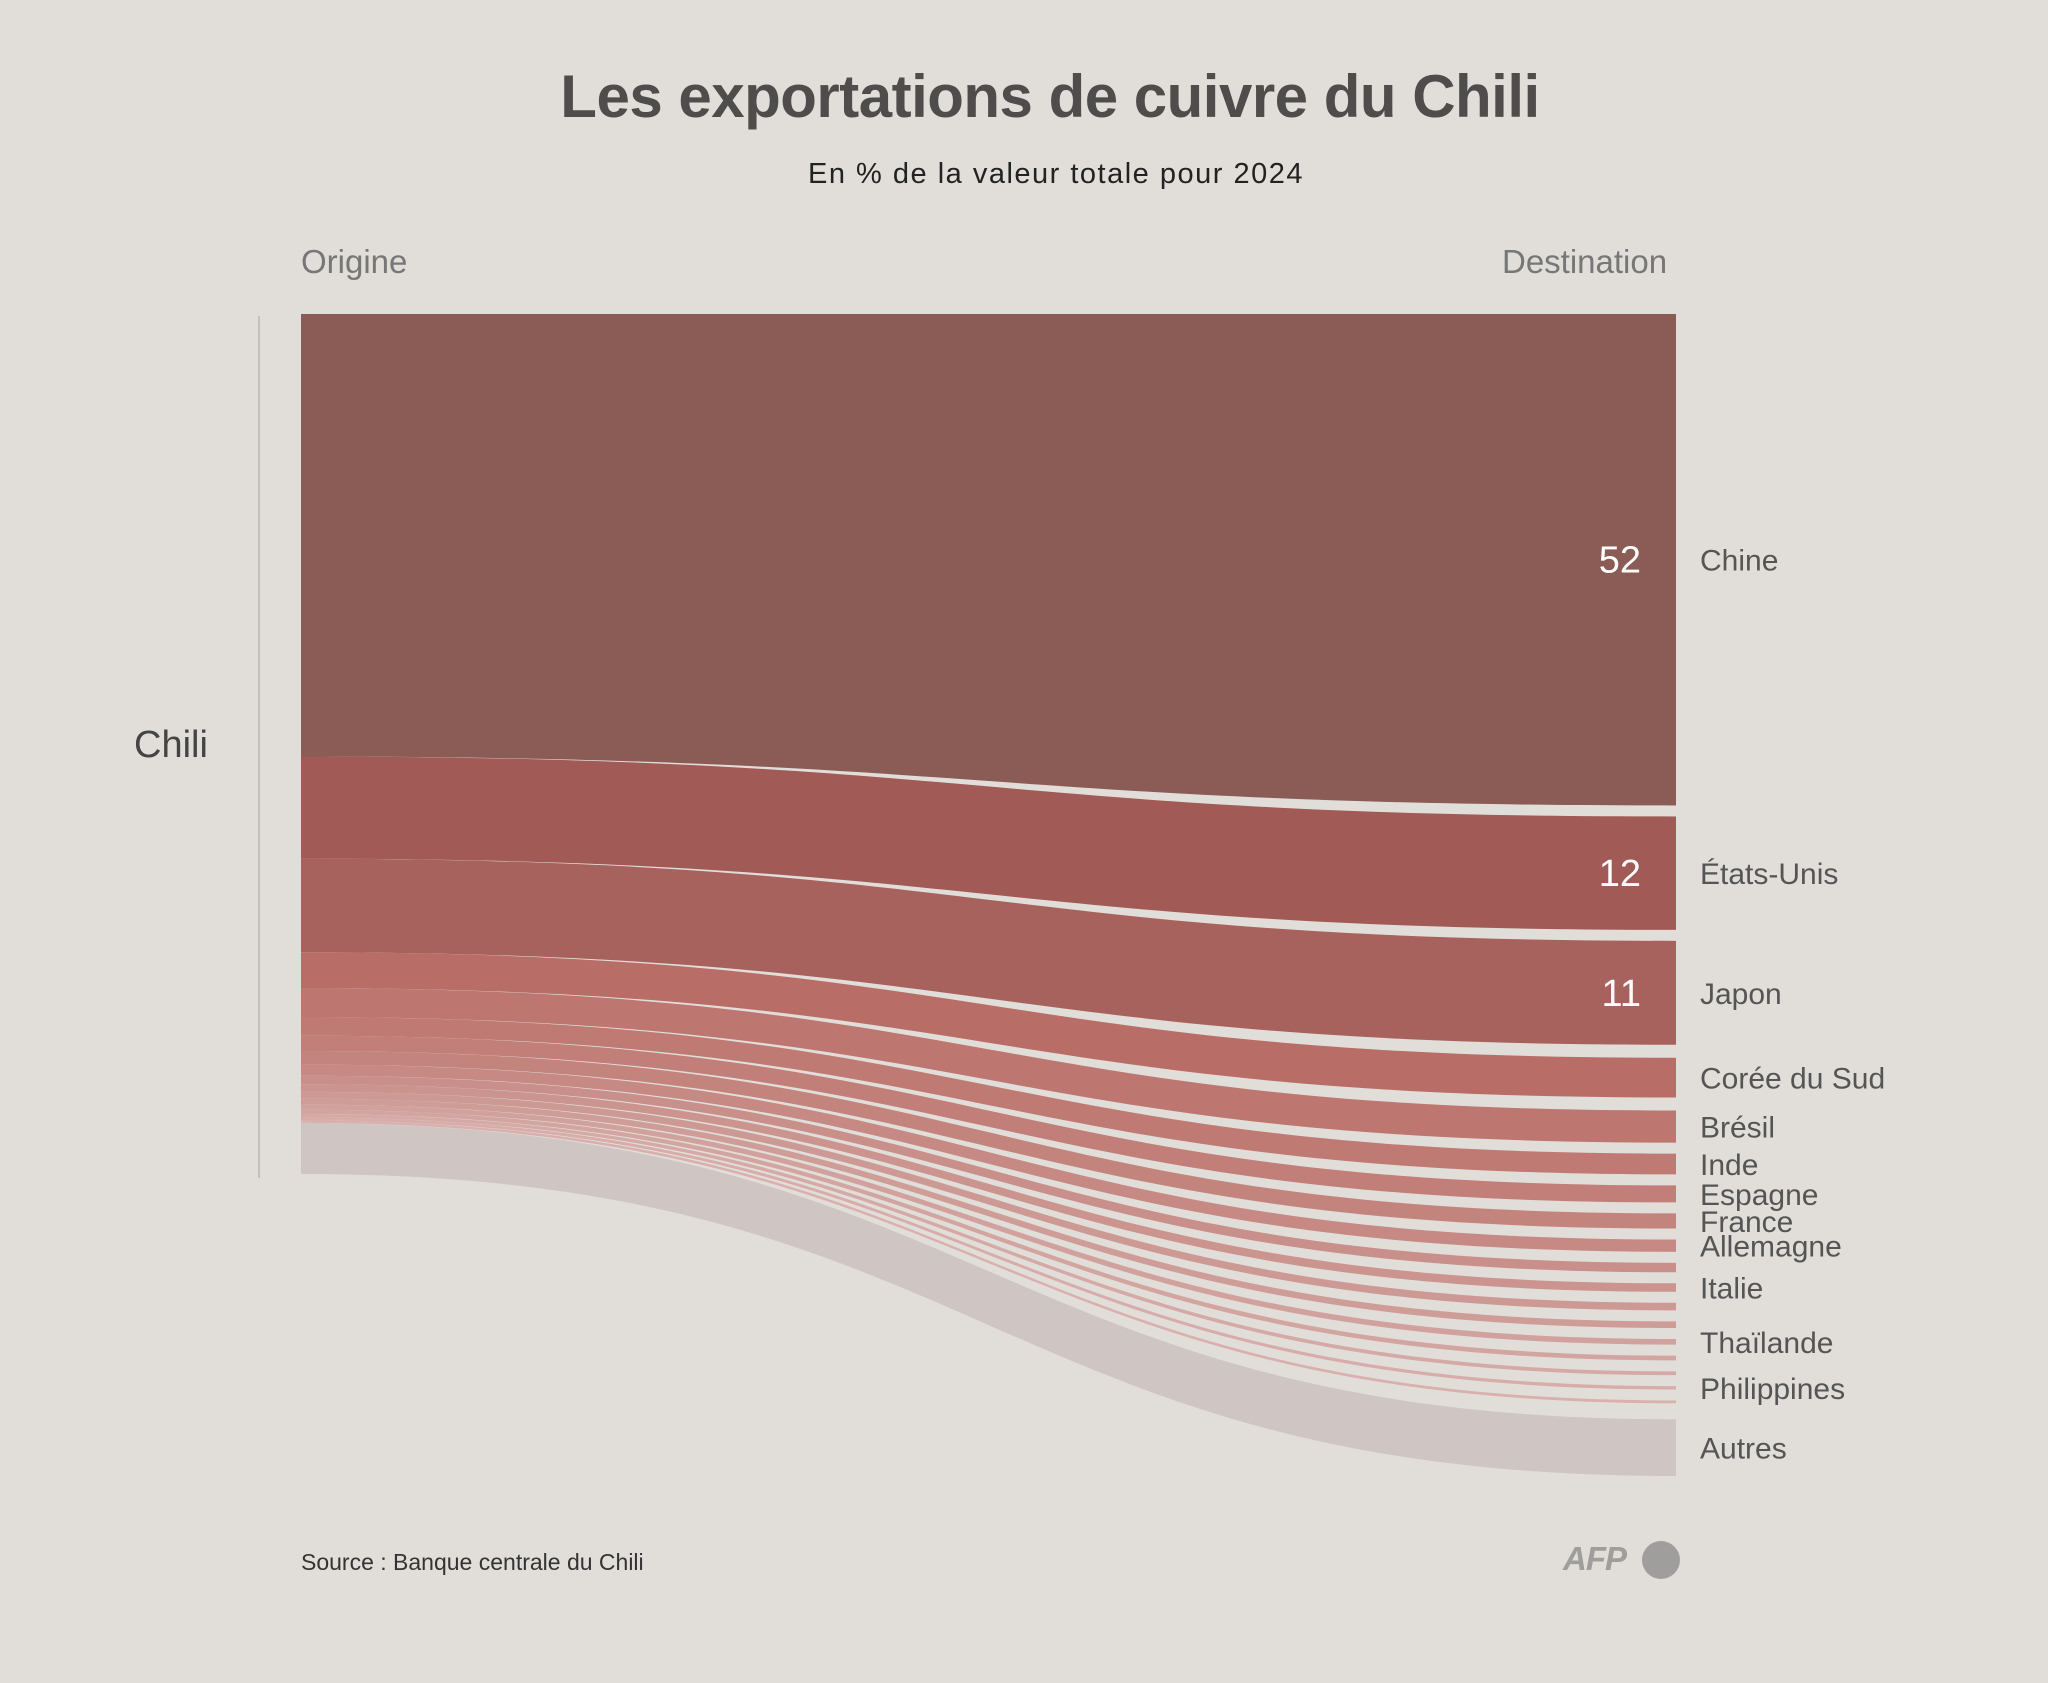  I want to click on destination-label: Allemagne, so click(1771, 1247).